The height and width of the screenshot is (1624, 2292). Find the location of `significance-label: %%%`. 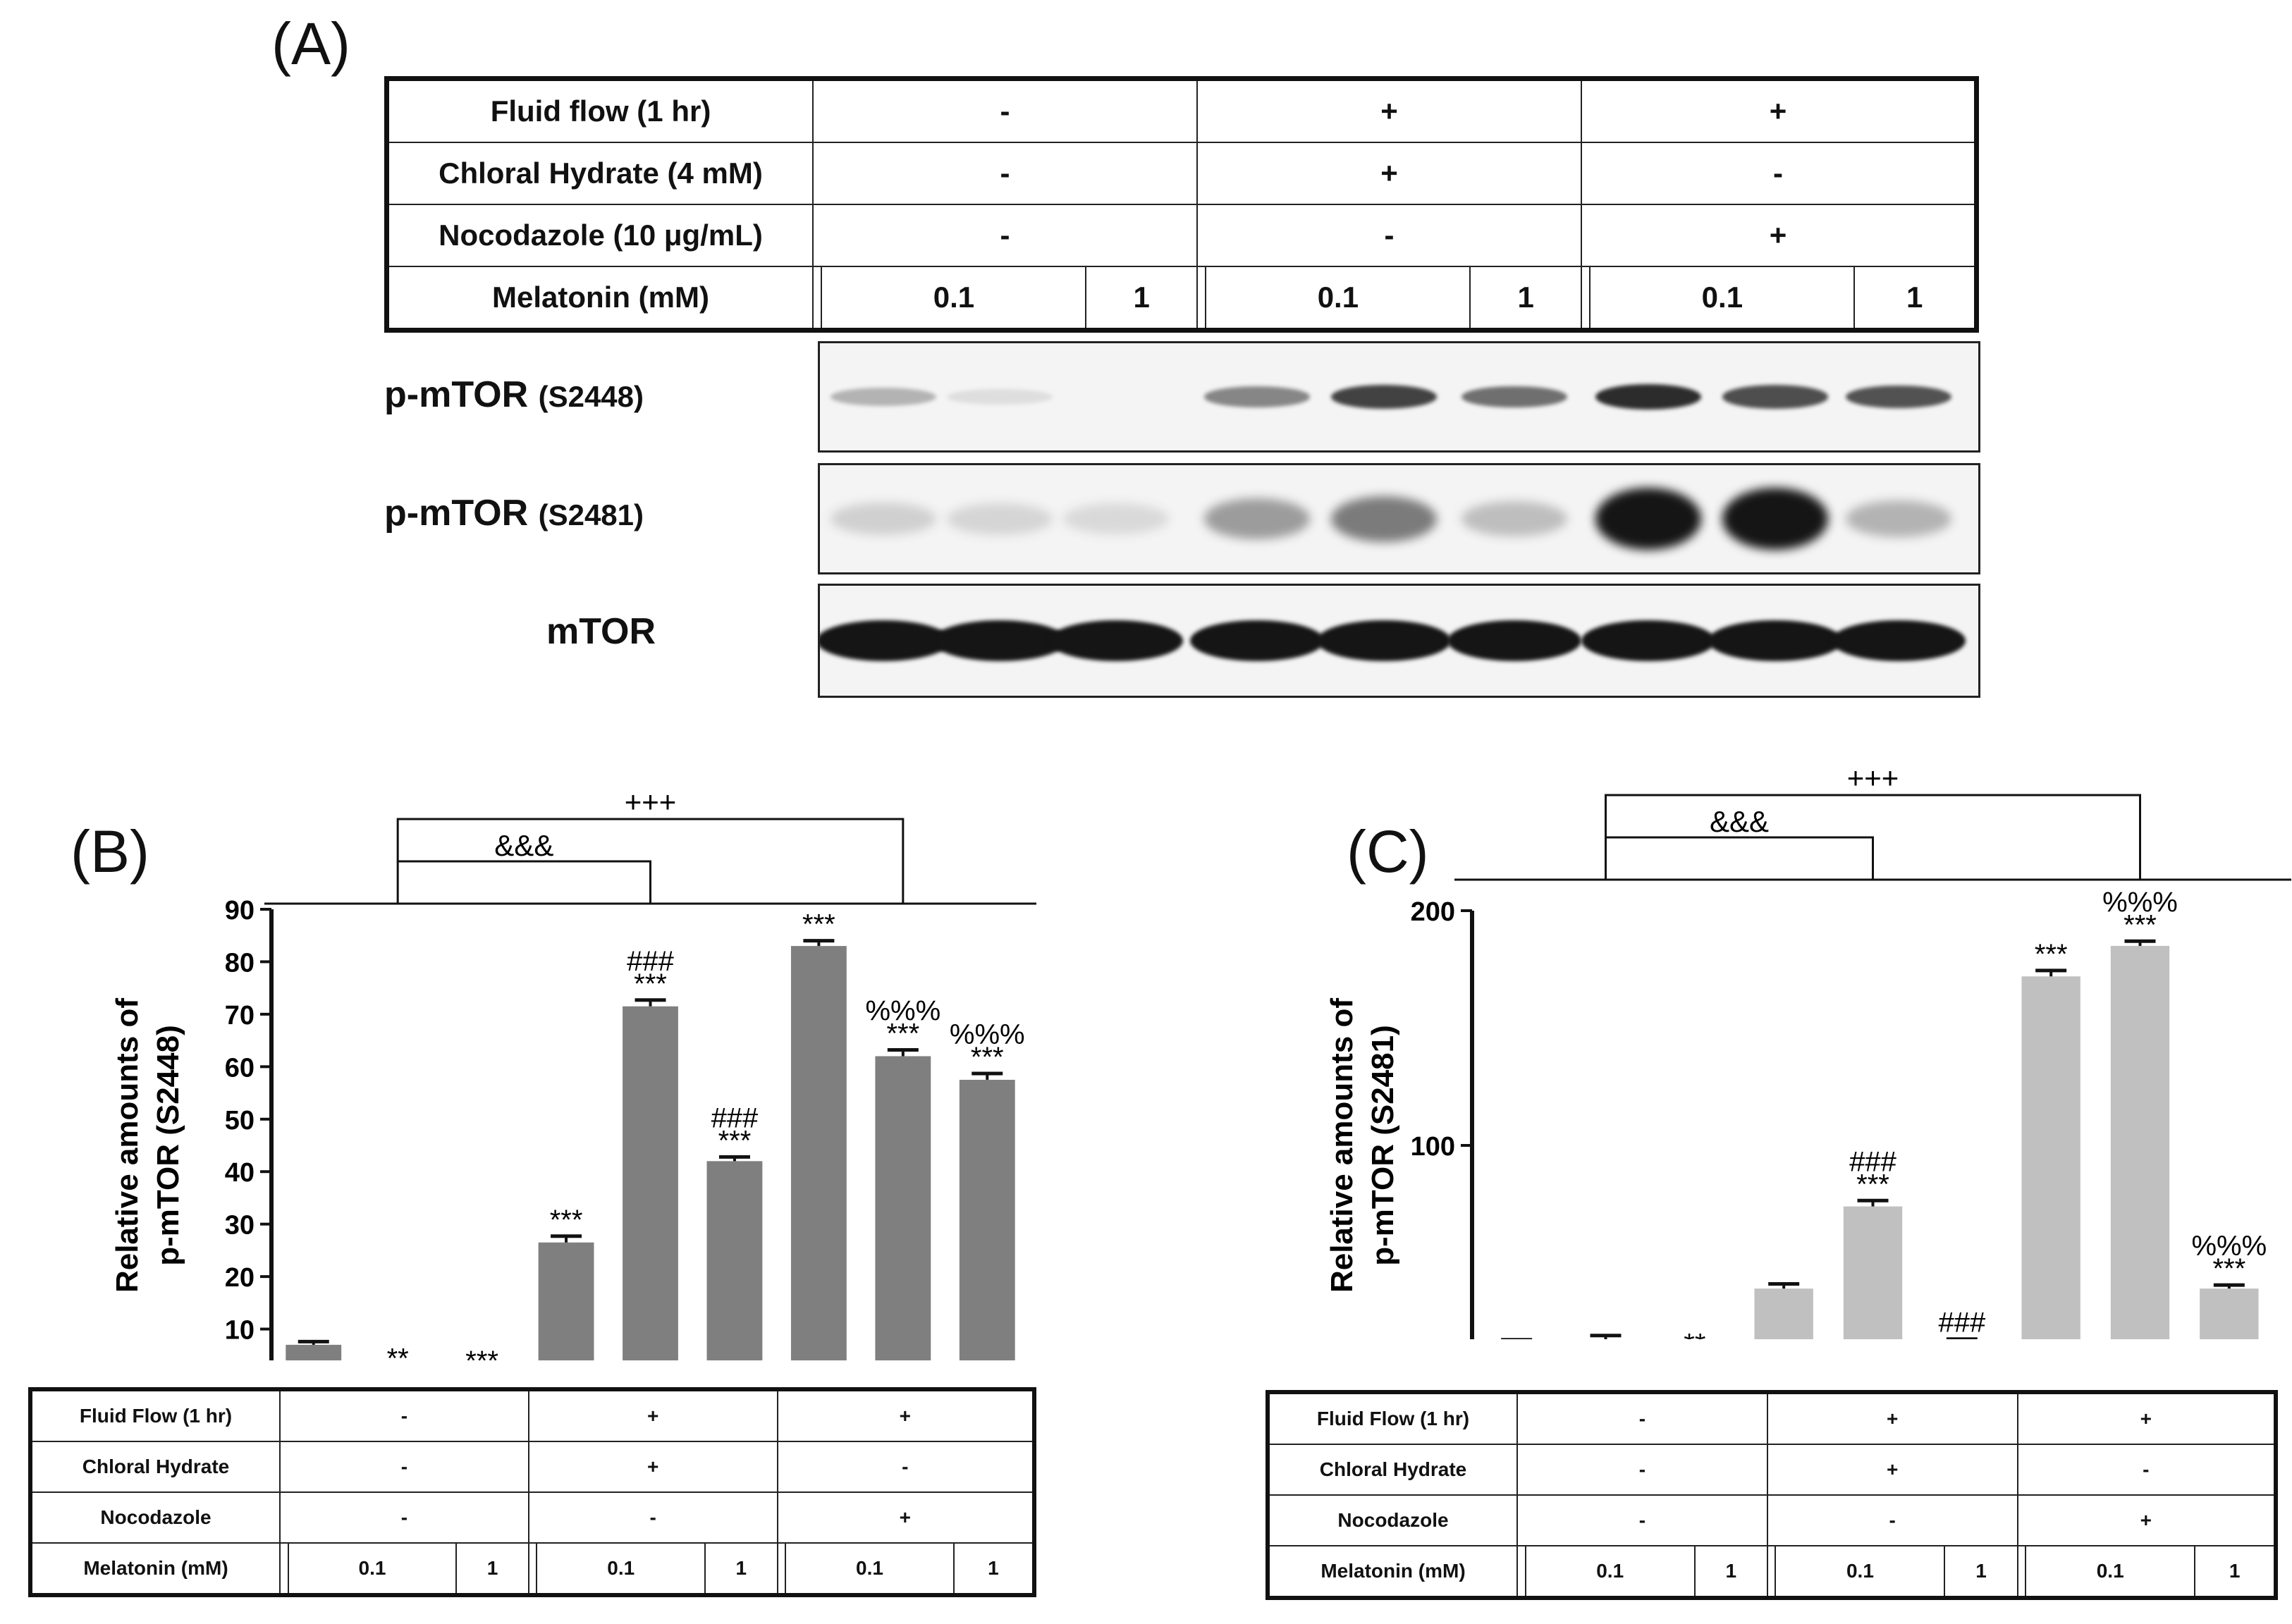

significance-label: %%% is located at coordinates (903, 1012).